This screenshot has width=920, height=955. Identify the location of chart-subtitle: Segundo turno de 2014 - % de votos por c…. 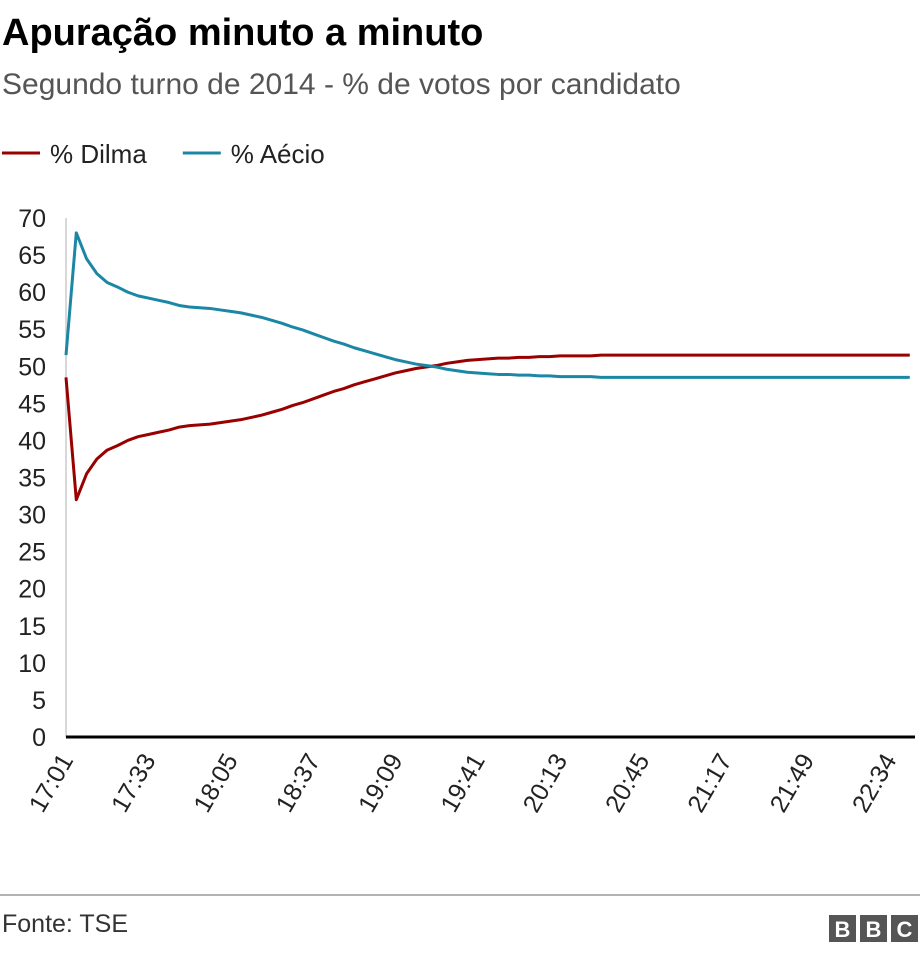
(341, 84).